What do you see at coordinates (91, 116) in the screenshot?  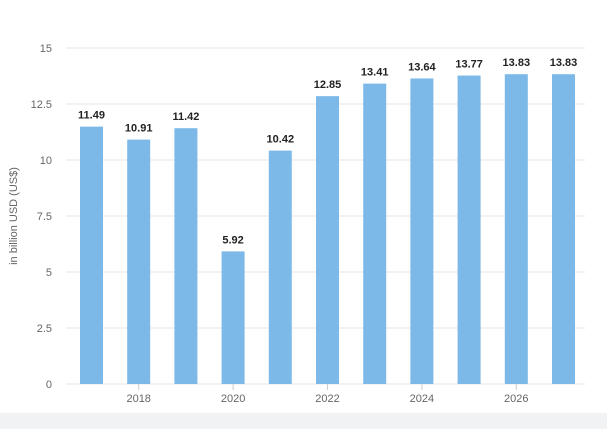 I see `data-label: 11.49` at bounding box center [91, 116].